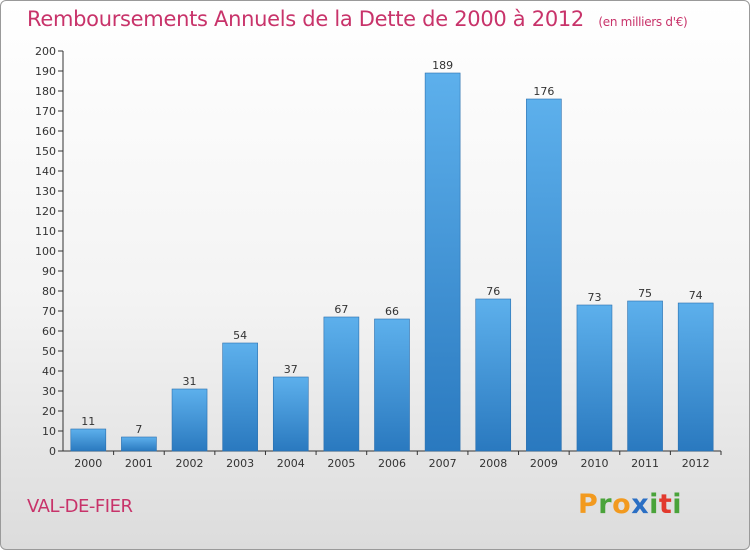 The image size is (750, 550). I want to click on chart-subtitle: (en milliers d'€), so click(643, 22).